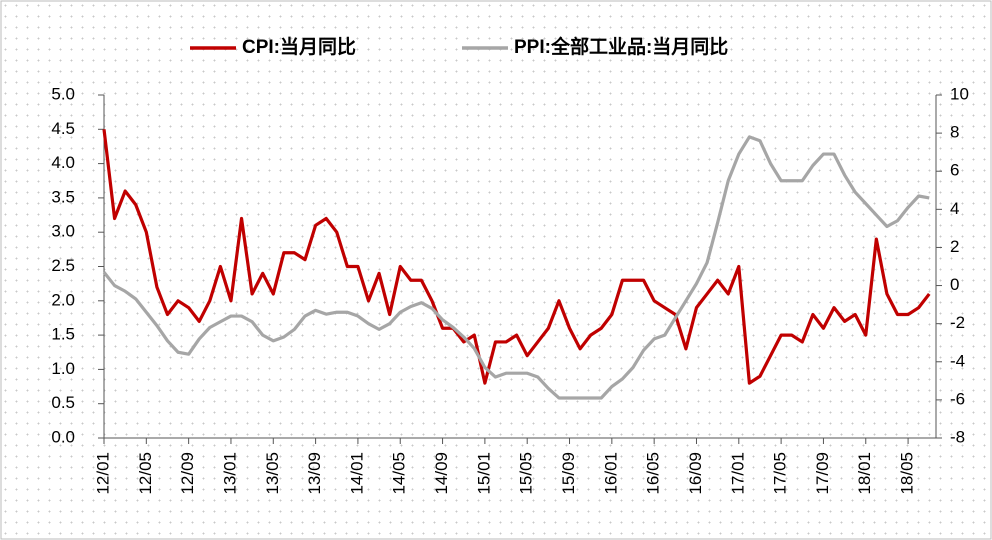  Describe the element at coordinates (621, 46) in the screenshot. I see `legend-label: PPI:全部工业品:当月同比` at that location.